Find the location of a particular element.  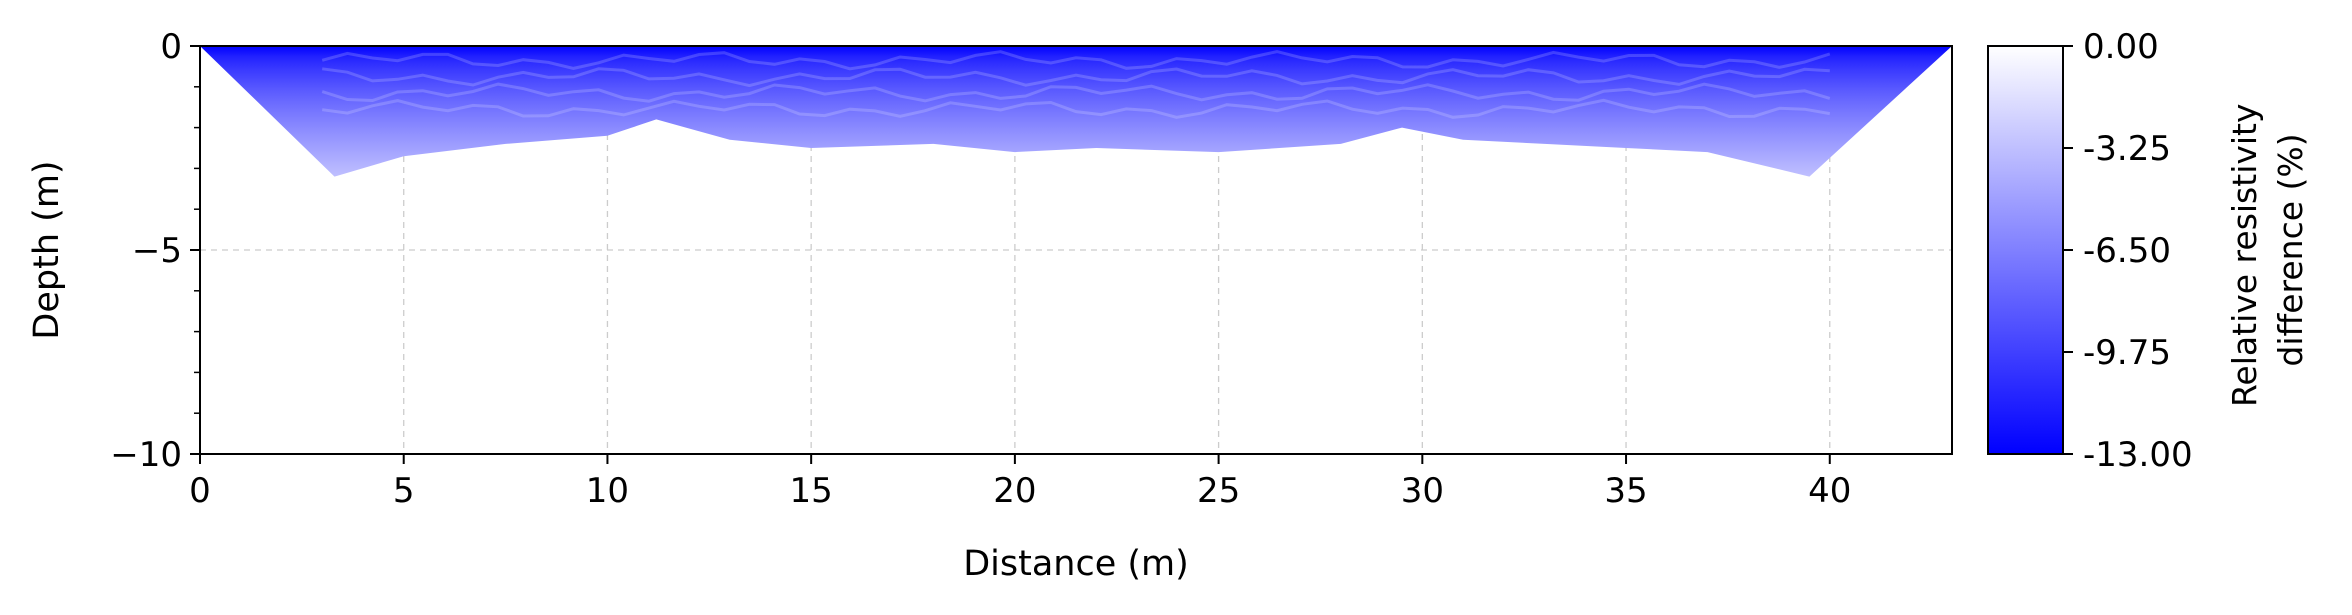

colorbar-tick-label: -6.50 is located at coordinates (2127, 251).